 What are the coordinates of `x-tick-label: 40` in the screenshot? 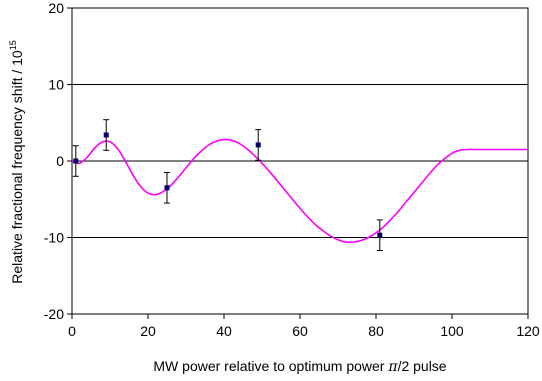 It's located at (224, 331).